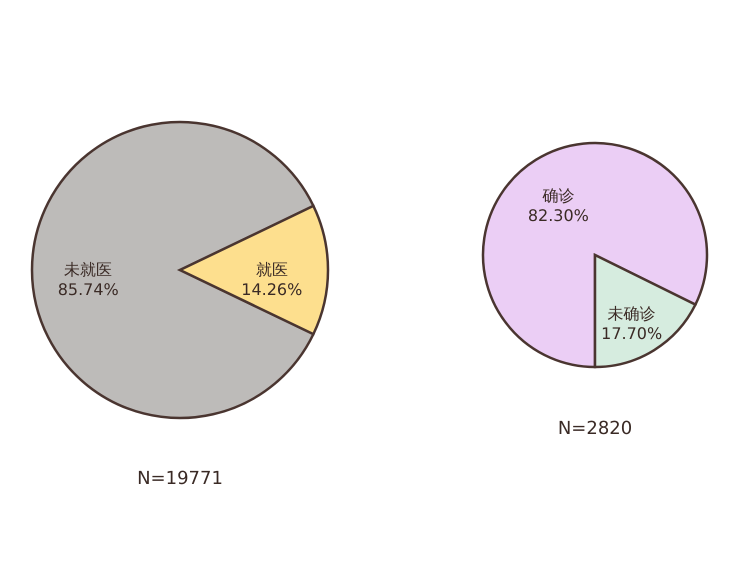 Image resolution: width=750 pixels, height=570 pixels. What do you see at coordinates (558, 216) in the screenshot?
I see `data-label: 82.30%` at bounding box center [558, 216].